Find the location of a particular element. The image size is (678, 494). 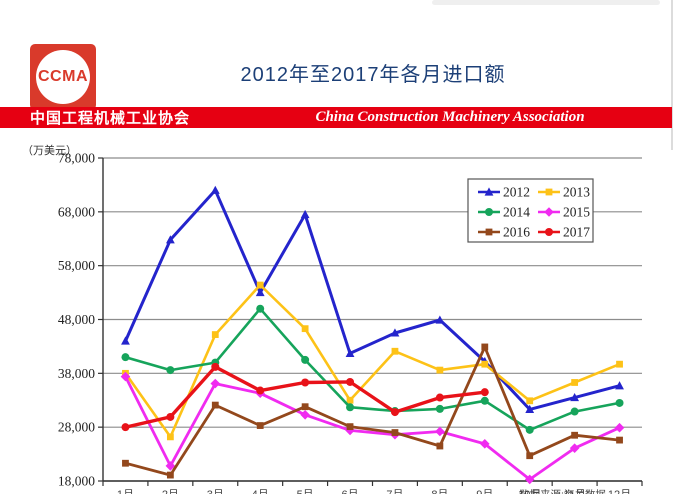

footer-note-clipped: 数据来源:海关数据 is located at coordinates (562, 491).